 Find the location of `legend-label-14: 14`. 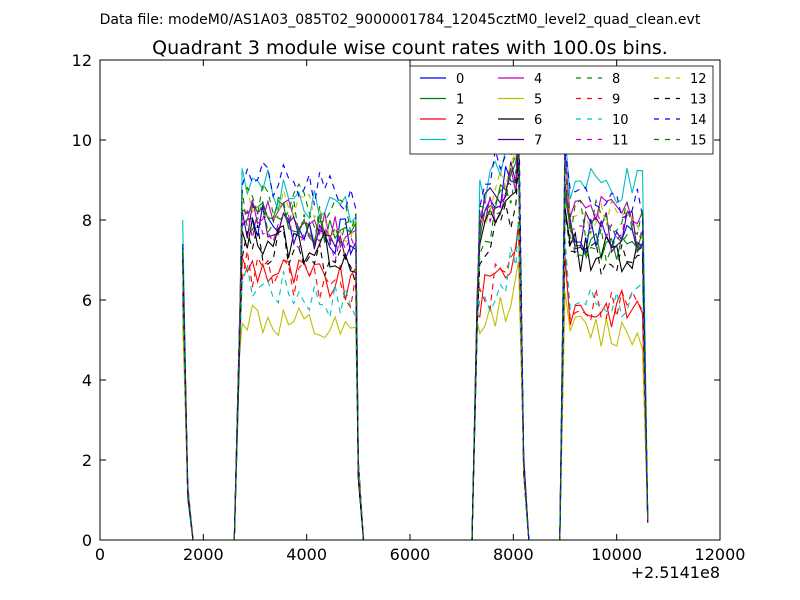

legend-label-14: 14 is located at coordinates (698, 120).